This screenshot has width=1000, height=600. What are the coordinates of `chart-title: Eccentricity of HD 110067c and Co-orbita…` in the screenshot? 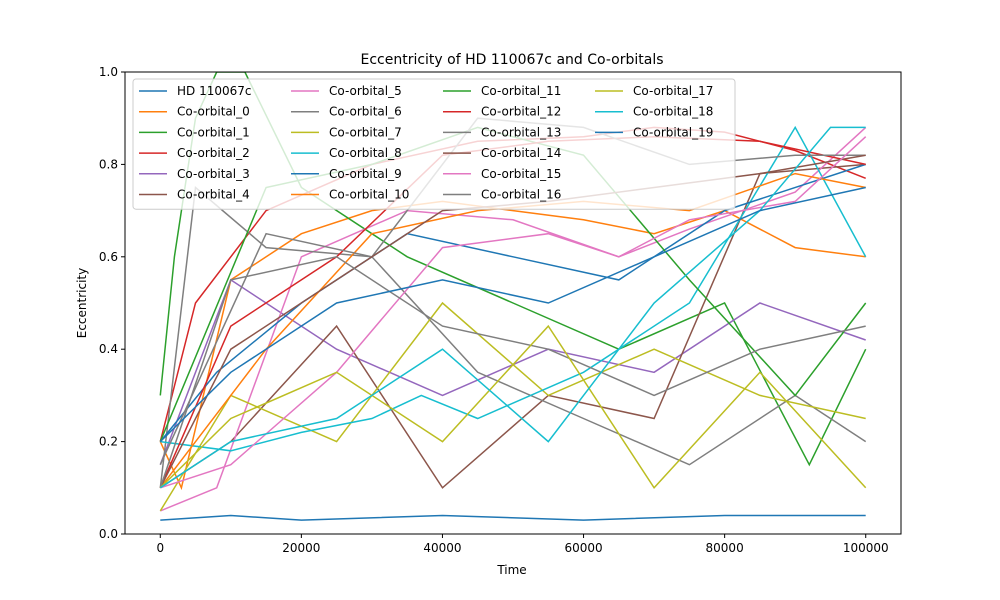 It's located at (511, 60).